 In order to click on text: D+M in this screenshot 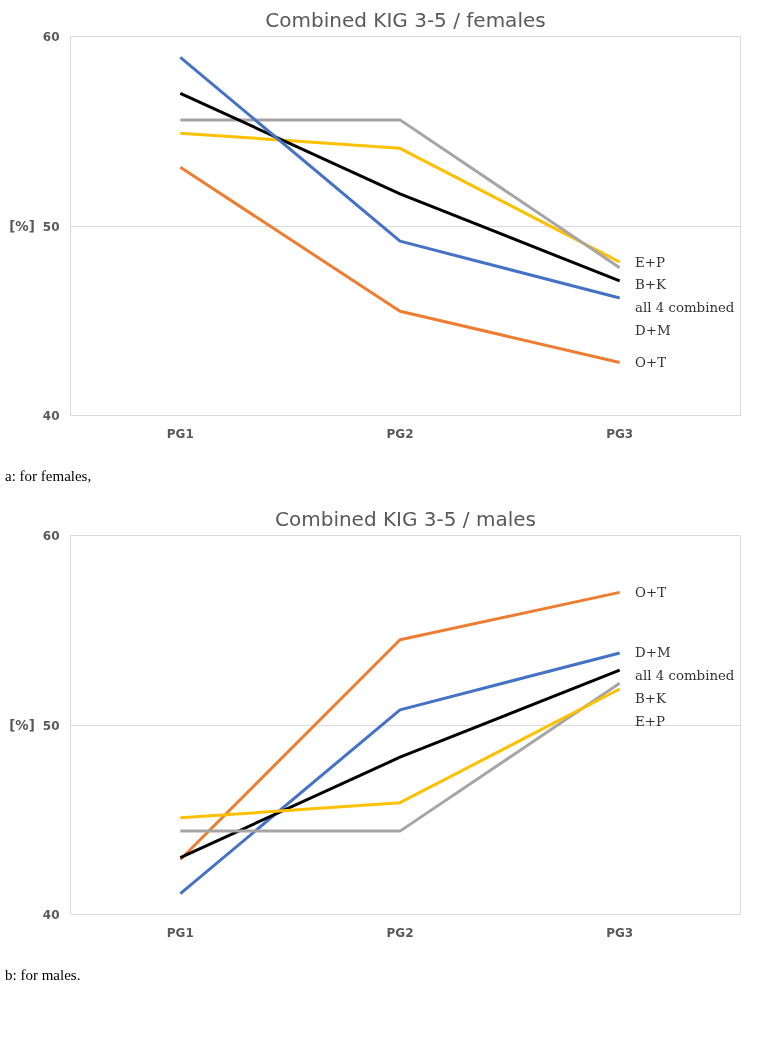, I will do `click(653, 330)`.